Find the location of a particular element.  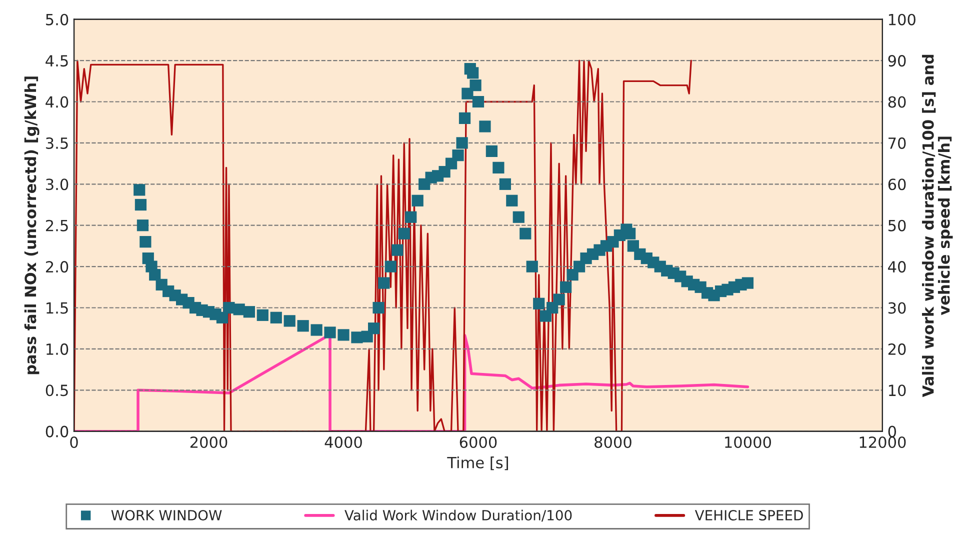

y-tick-label: 4.5 is located at coordinates (57, 61).